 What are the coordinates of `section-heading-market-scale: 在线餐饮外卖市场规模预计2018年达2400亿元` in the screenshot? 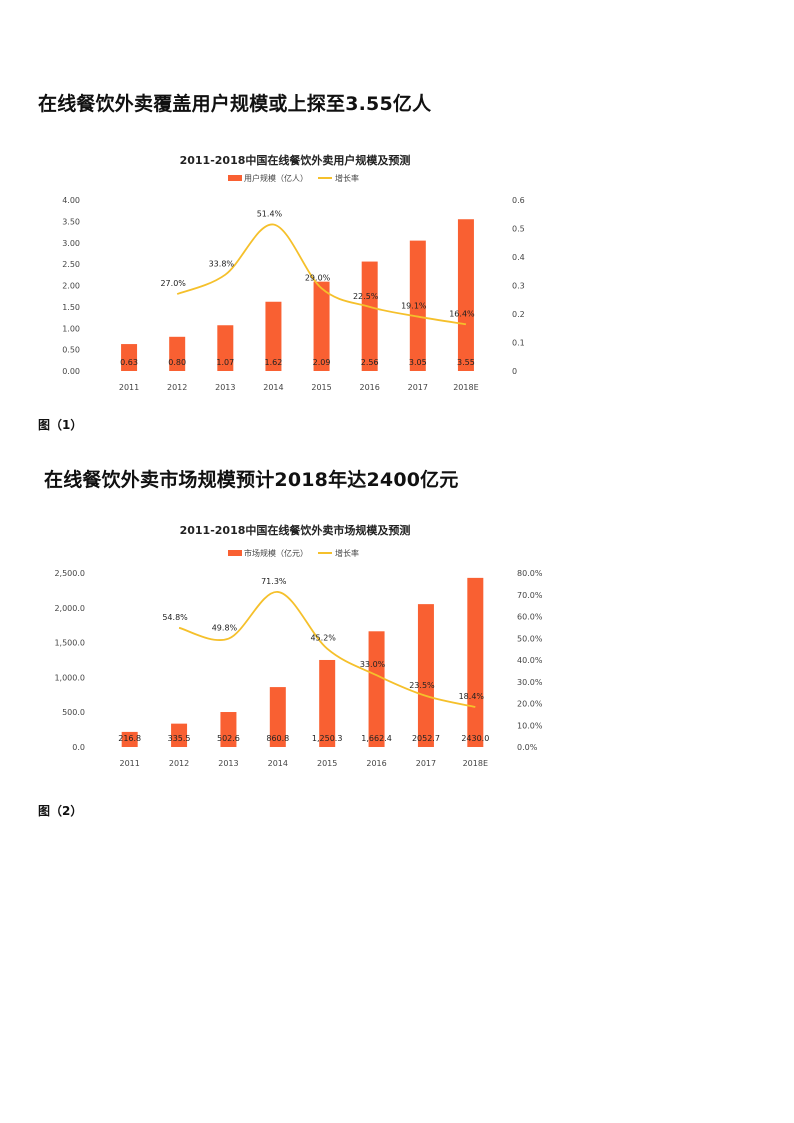 It's located at (251, 480).